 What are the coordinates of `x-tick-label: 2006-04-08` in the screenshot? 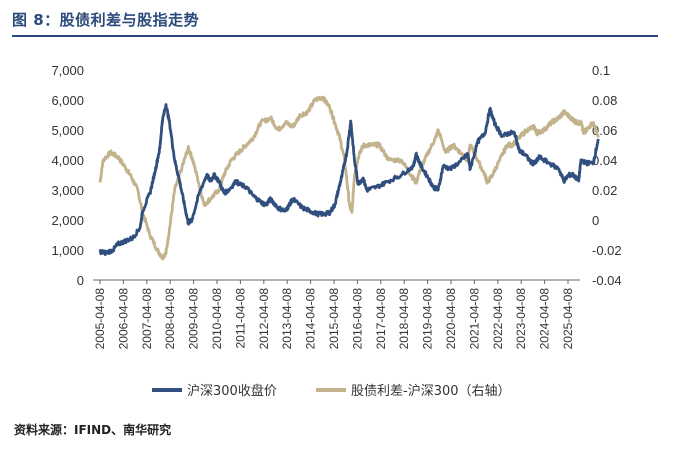 It's located at (123, 319).